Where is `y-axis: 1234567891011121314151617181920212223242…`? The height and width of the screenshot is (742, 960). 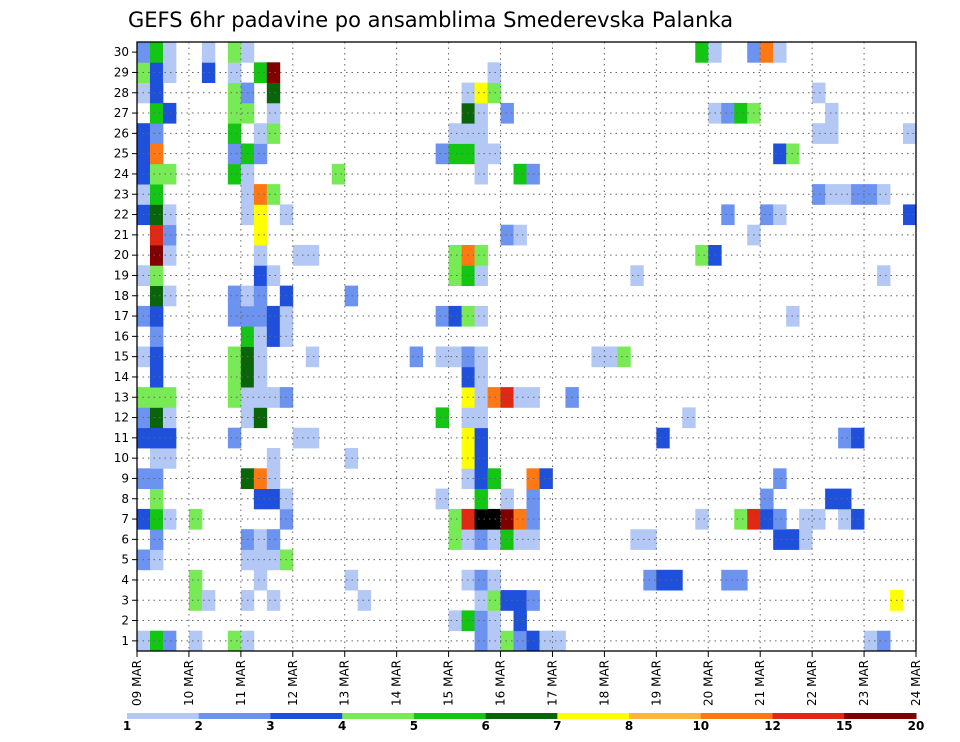 y-axis: 1234567891011121314151617181920212223242… is located at coordinates (125, 346).